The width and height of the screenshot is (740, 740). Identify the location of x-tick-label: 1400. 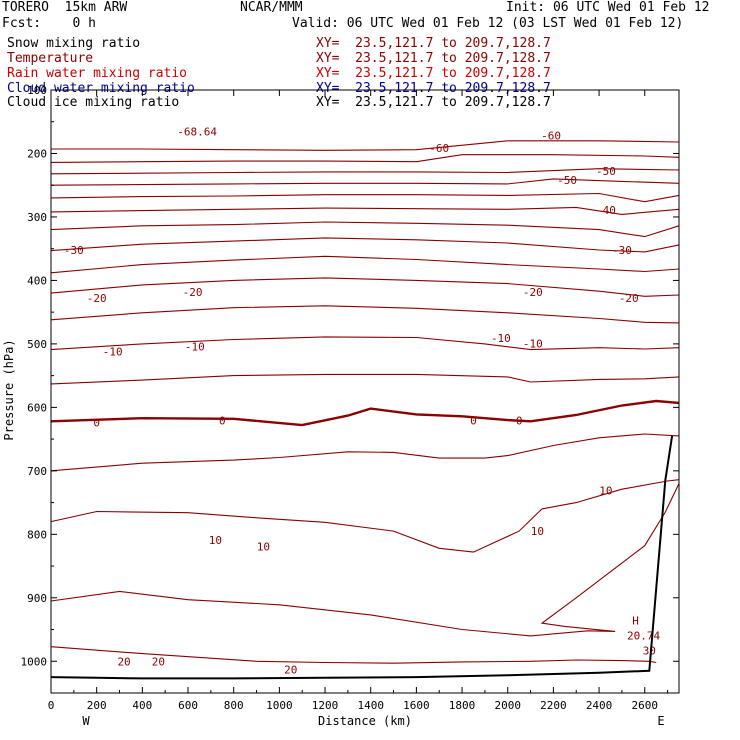
(370, 705).